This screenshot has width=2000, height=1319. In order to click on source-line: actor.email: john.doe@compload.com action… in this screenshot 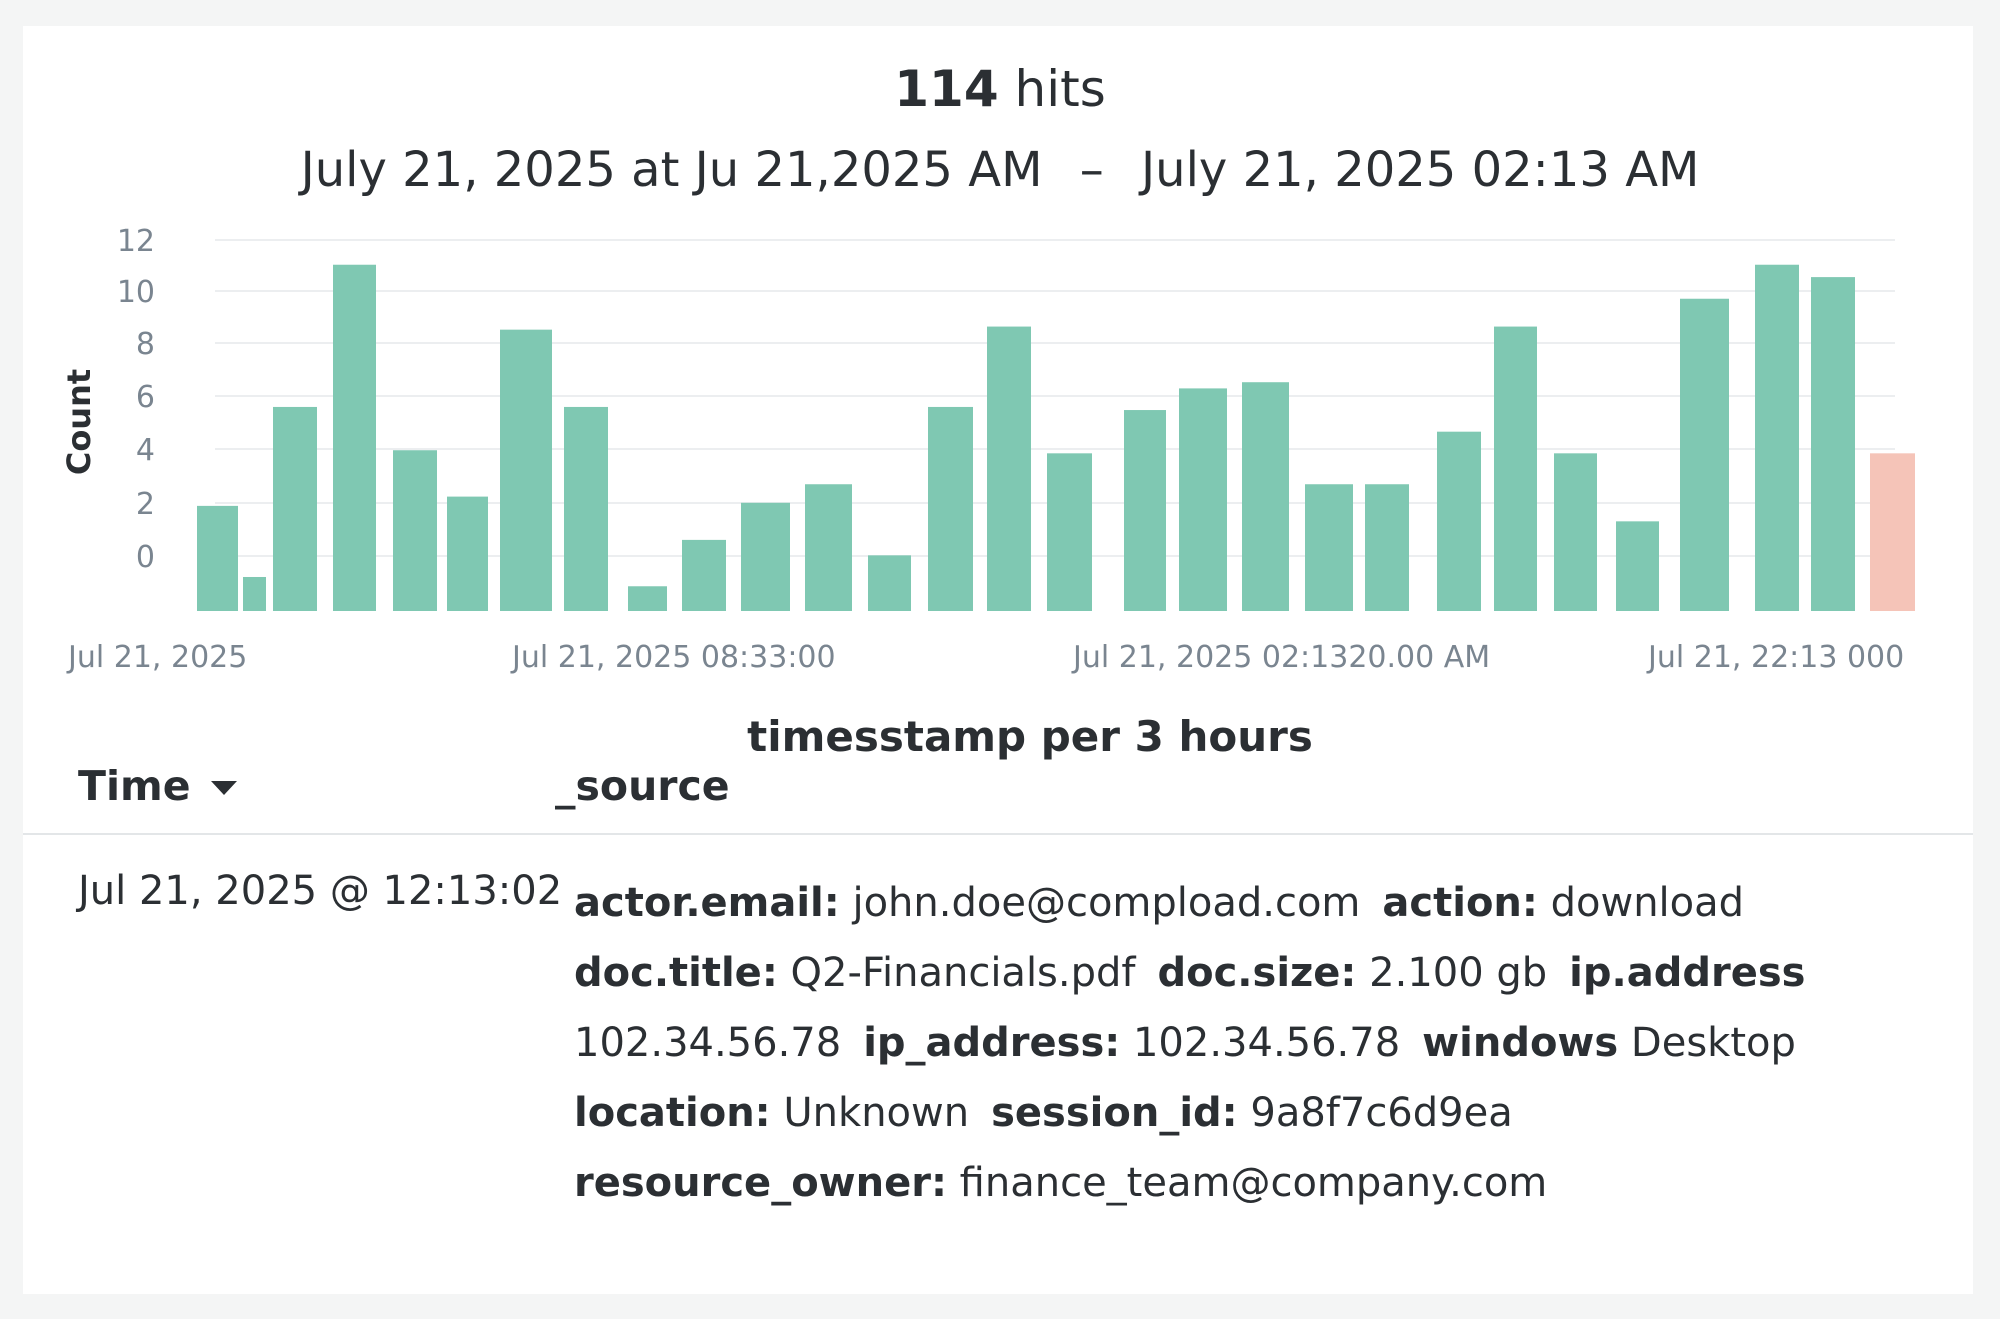, I will do `click(1254, 903)`.